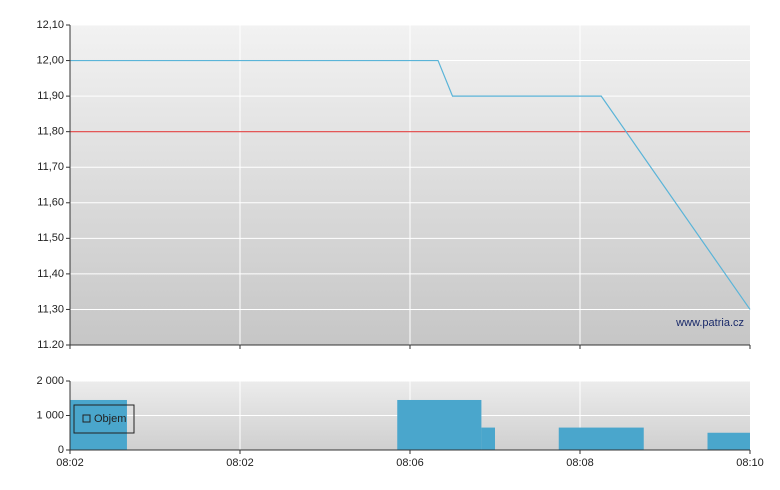 This screenshot has height=490, width=780. I want to click on y-tick-label: 12,00, so click(50, 60).